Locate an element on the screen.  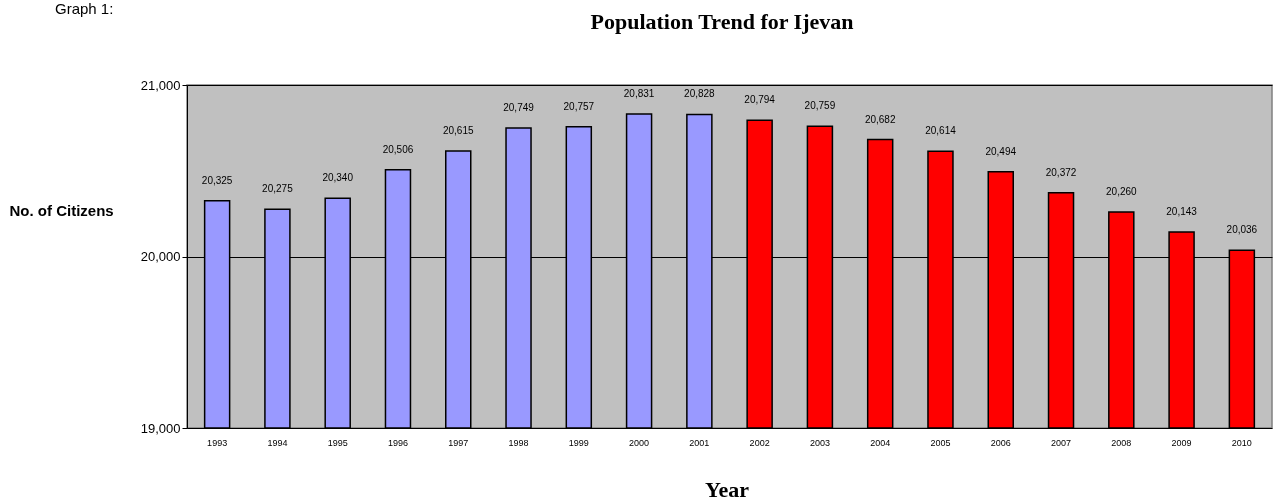
x-tick-label: 1999 is located at coordinates (578, 442).